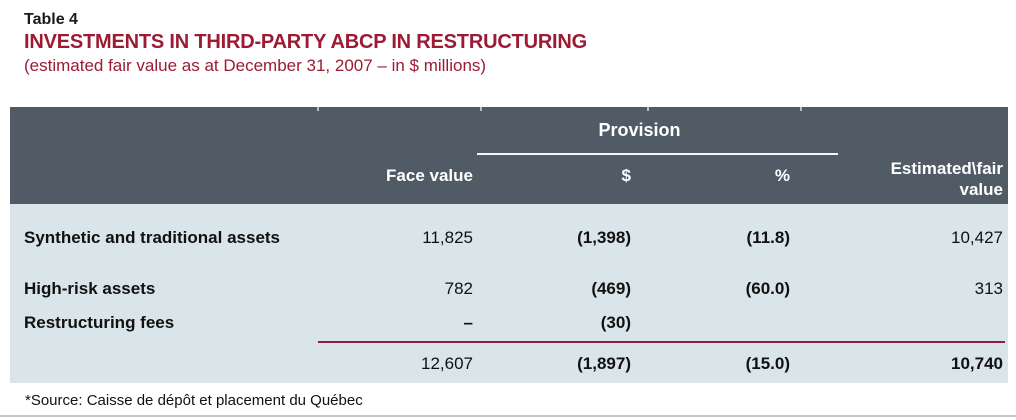 The width and height of the screenshot is (1016, 420). Describe the element at coordinates (508, 416) in the screenshot. I see `bottom-divider` at that location.